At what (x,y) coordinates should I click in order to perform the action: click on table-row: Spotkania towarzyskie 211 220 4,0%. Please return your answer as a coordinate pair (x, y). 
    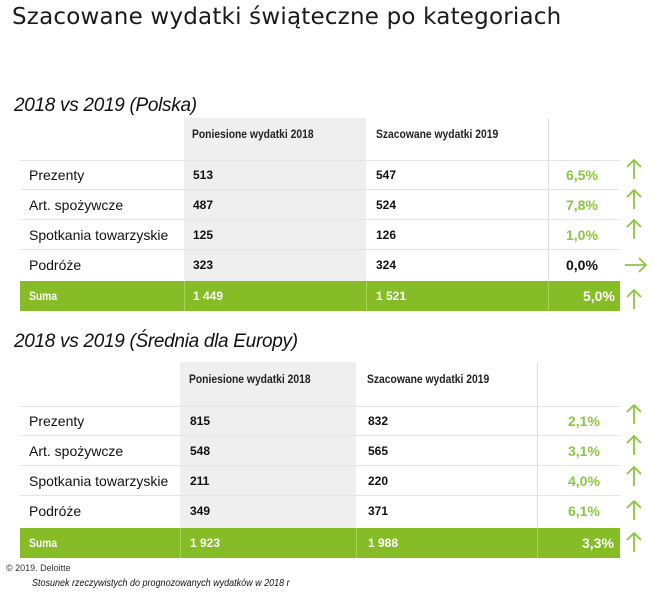
    Looking at the image, I should click on (320, 481).